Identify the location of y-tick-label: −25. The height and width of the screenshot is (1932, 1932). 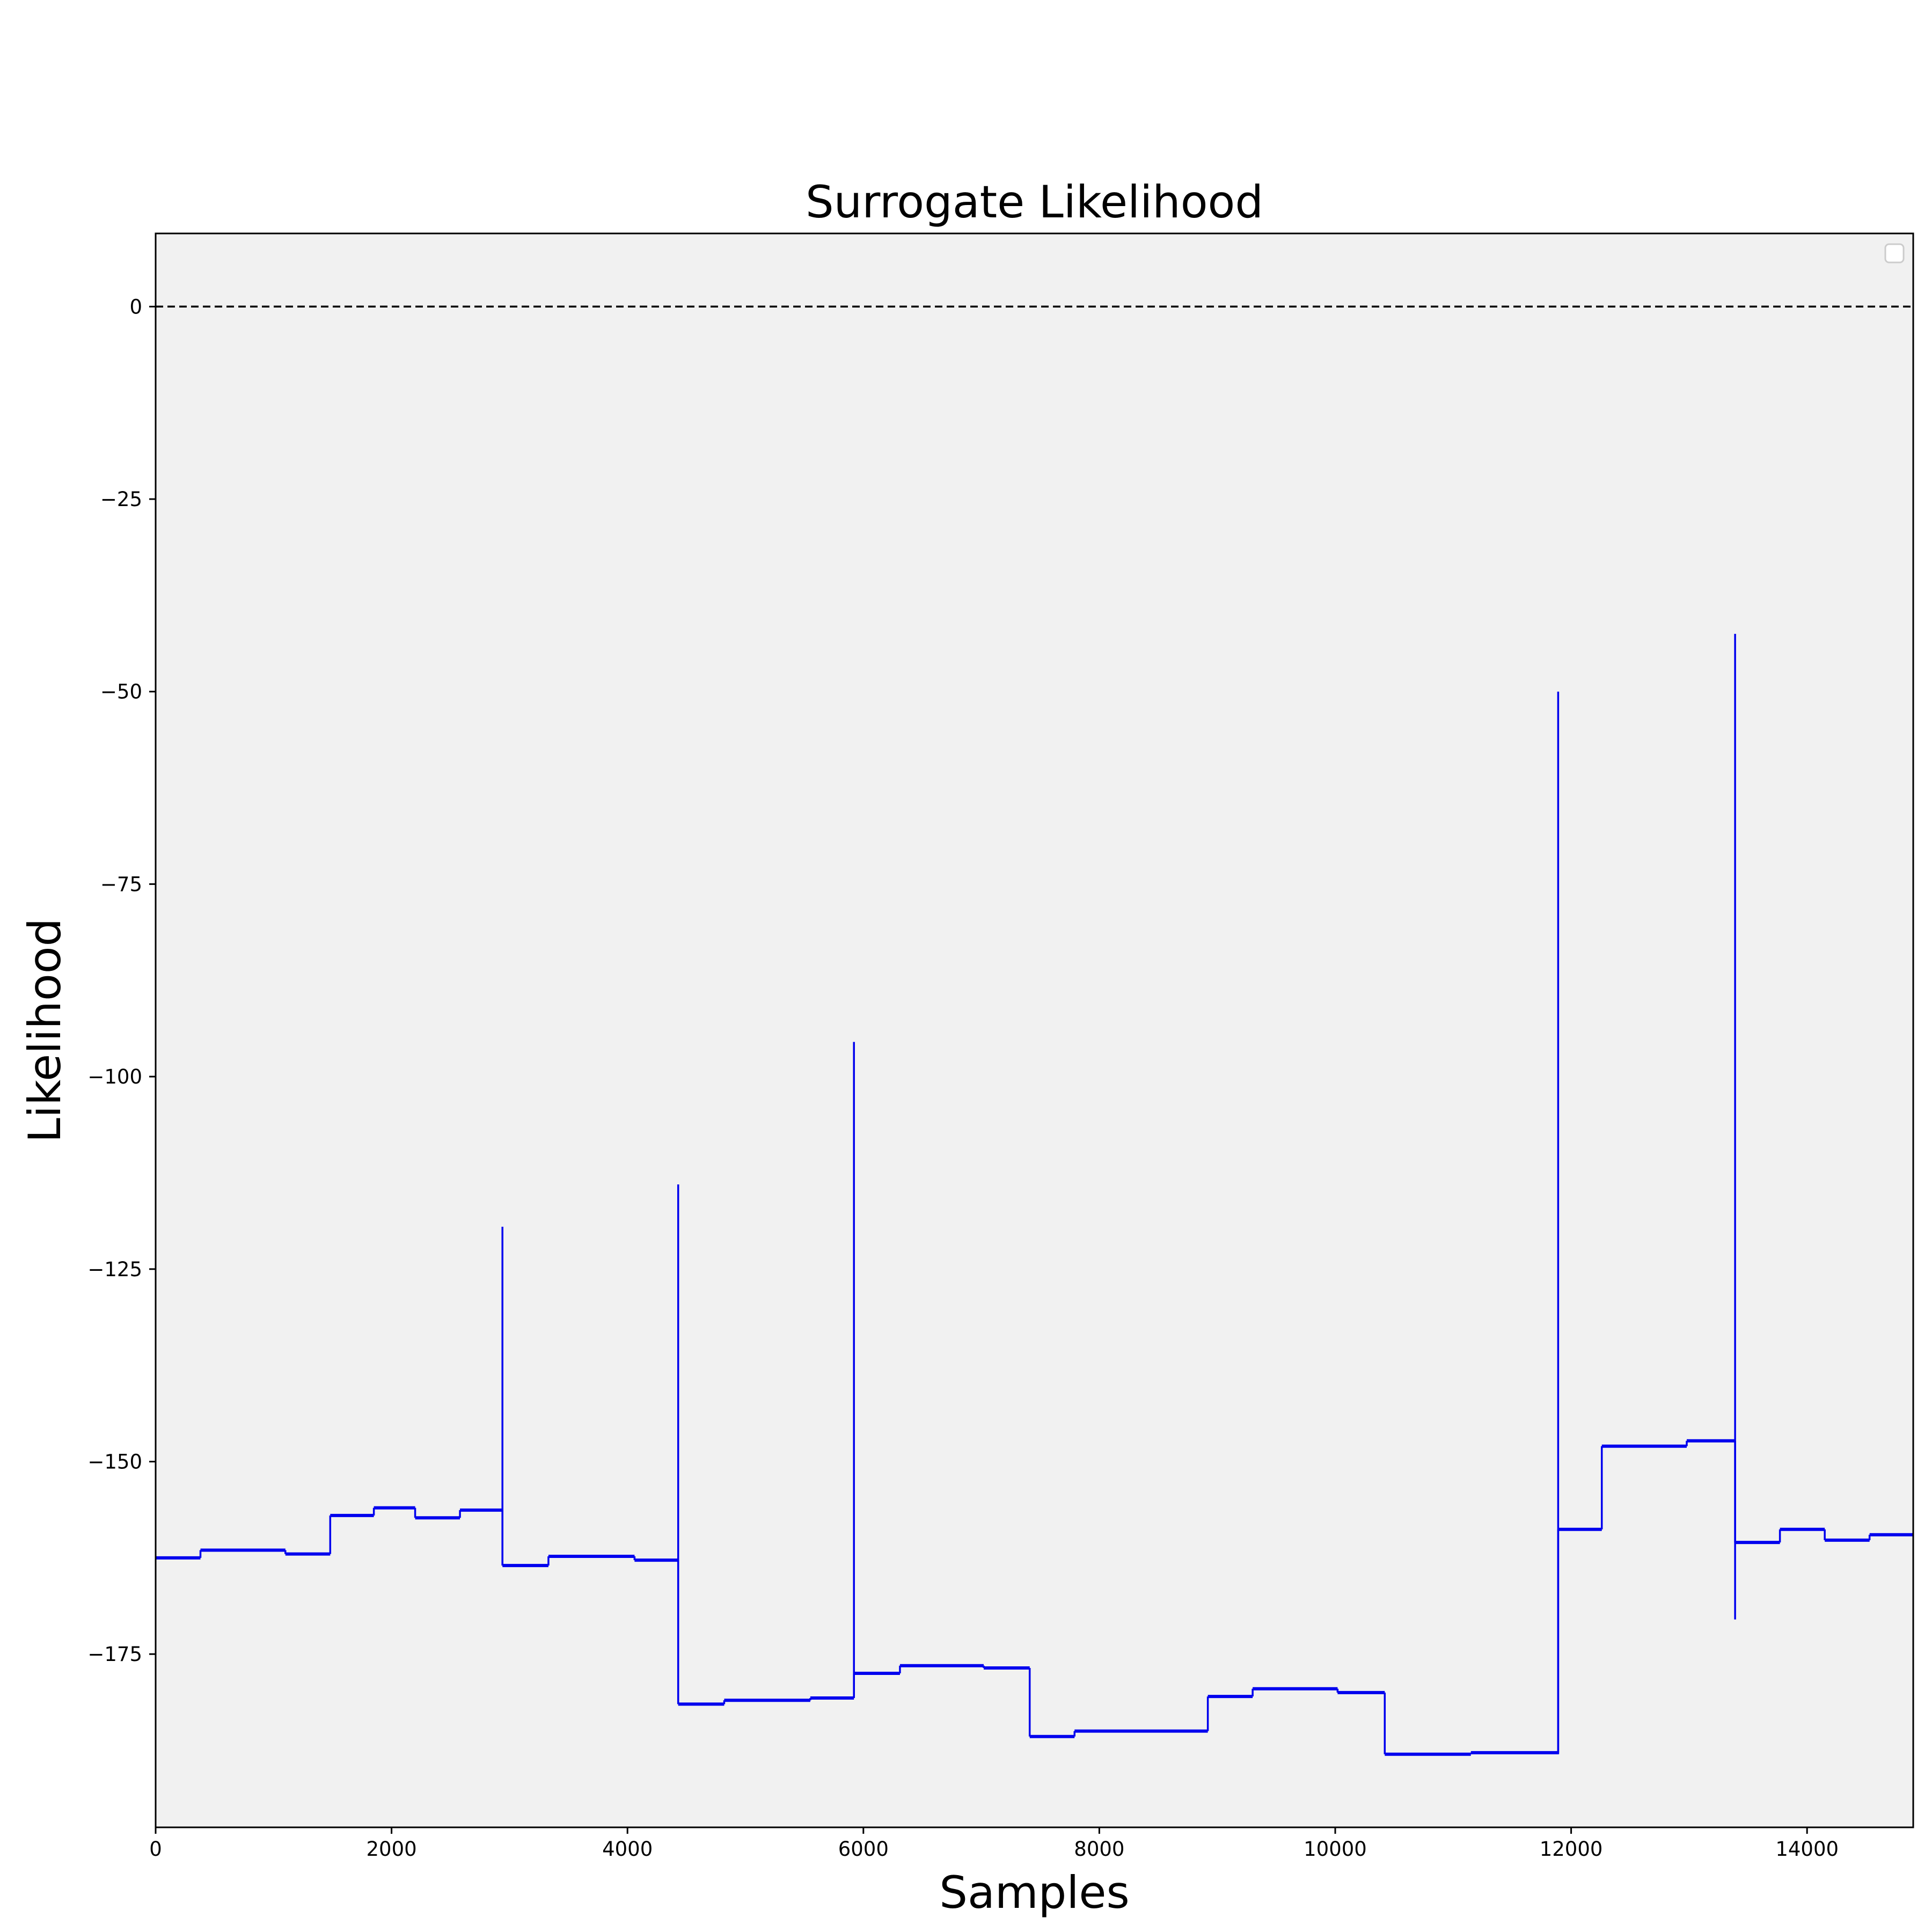
(121, 499).